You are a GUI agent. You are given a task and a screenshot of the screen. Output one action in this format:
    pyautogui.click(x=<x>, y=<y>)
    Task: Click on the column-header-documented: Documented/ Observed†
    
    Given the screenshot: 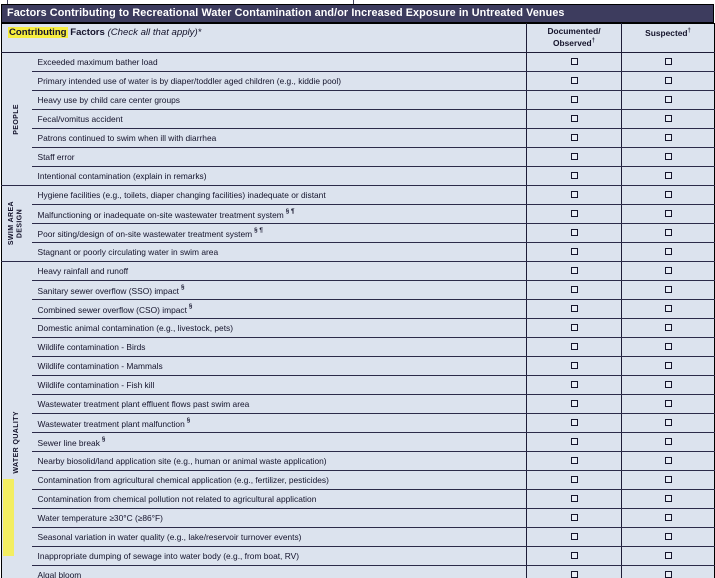 What is the action you would take?
    pyautogui.click(x=574, y=38)
    